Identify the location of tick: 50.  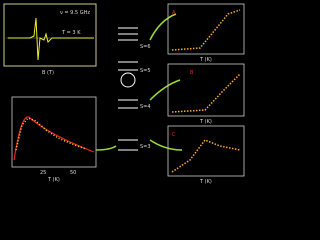
(73, 173).